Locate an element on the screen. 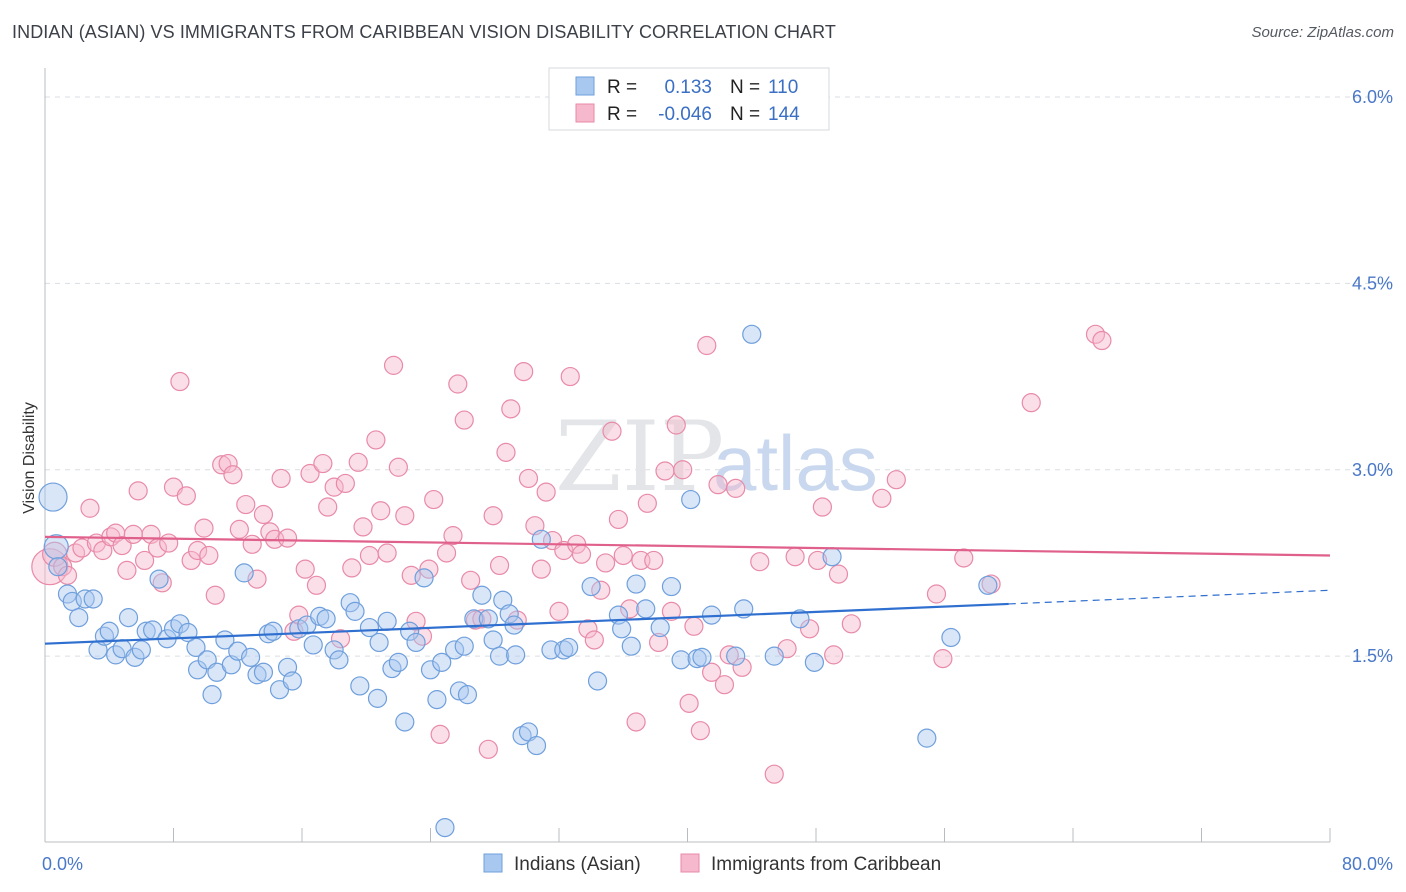 Image resolution: width=1406 pixels, height=892 pixels. legend-swatch-caribbean is located at coordinates (585, 113).